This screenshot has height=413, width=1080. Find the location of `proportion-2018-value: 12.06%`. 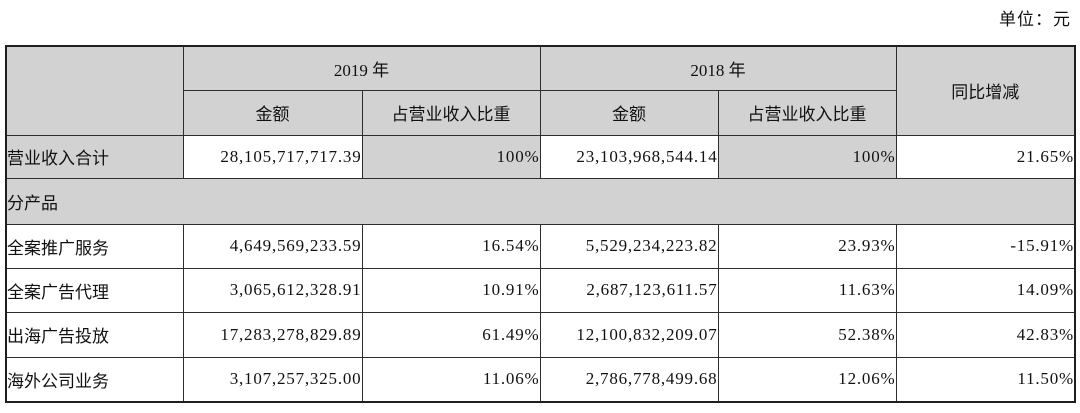

proportion-2018-value: 12.06% is located at coordinates (807, 379).